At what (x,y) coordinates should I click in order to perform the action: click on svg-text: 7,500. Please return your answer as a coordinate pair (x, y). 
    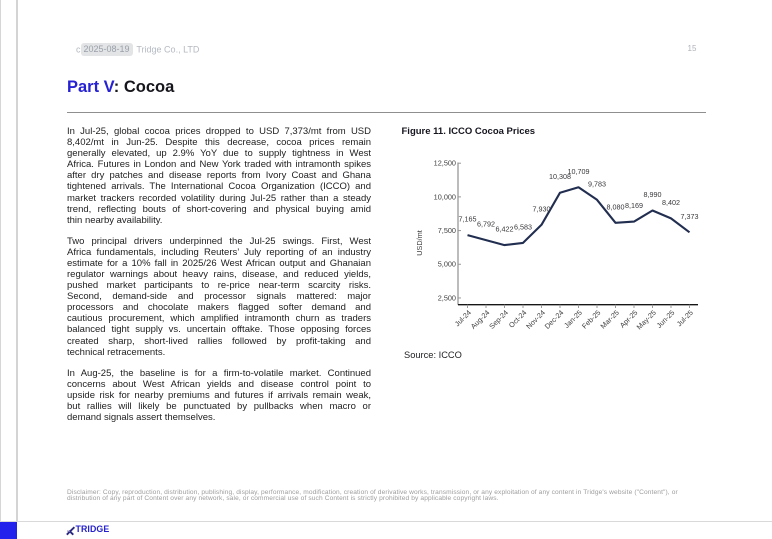
    Looking at the image, I should click on (447, 230).